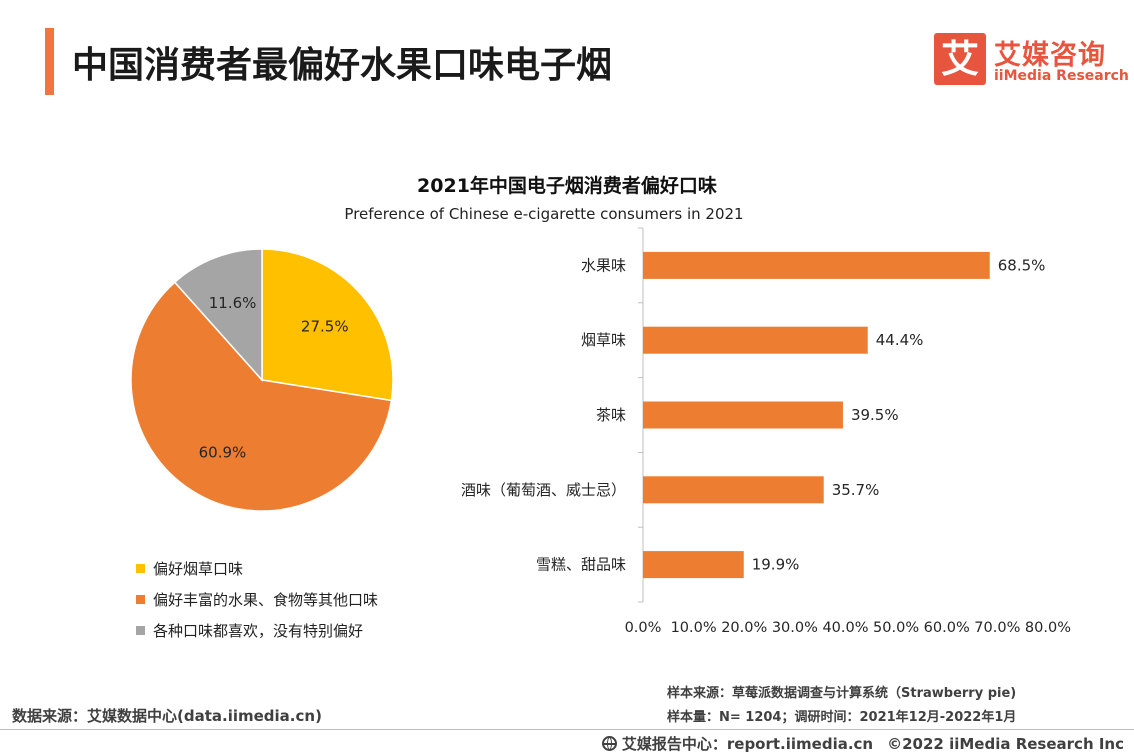 The height and width of the screenshot is (756, 1134). I want to click on legend-item: 偏好烟草口味, so click(257, 568).